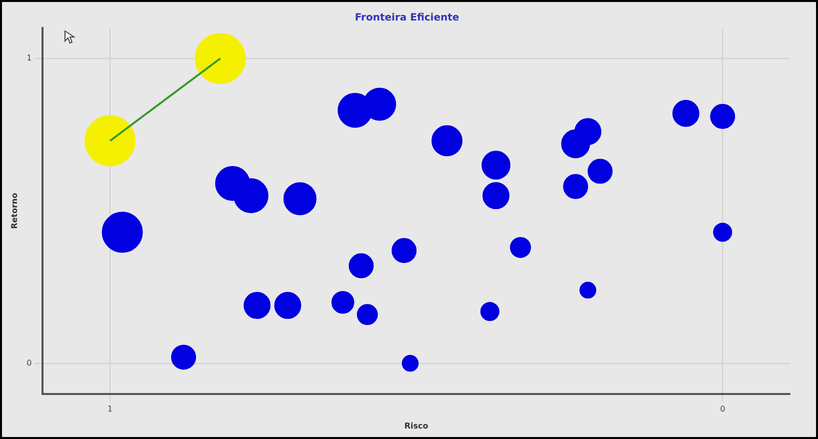 The image size is (818, 439). What do you see at coordinates (407, 18) in the screenshot?
I see `chart-title: Fronteira Eficiente` at bounding box center [407, 18].